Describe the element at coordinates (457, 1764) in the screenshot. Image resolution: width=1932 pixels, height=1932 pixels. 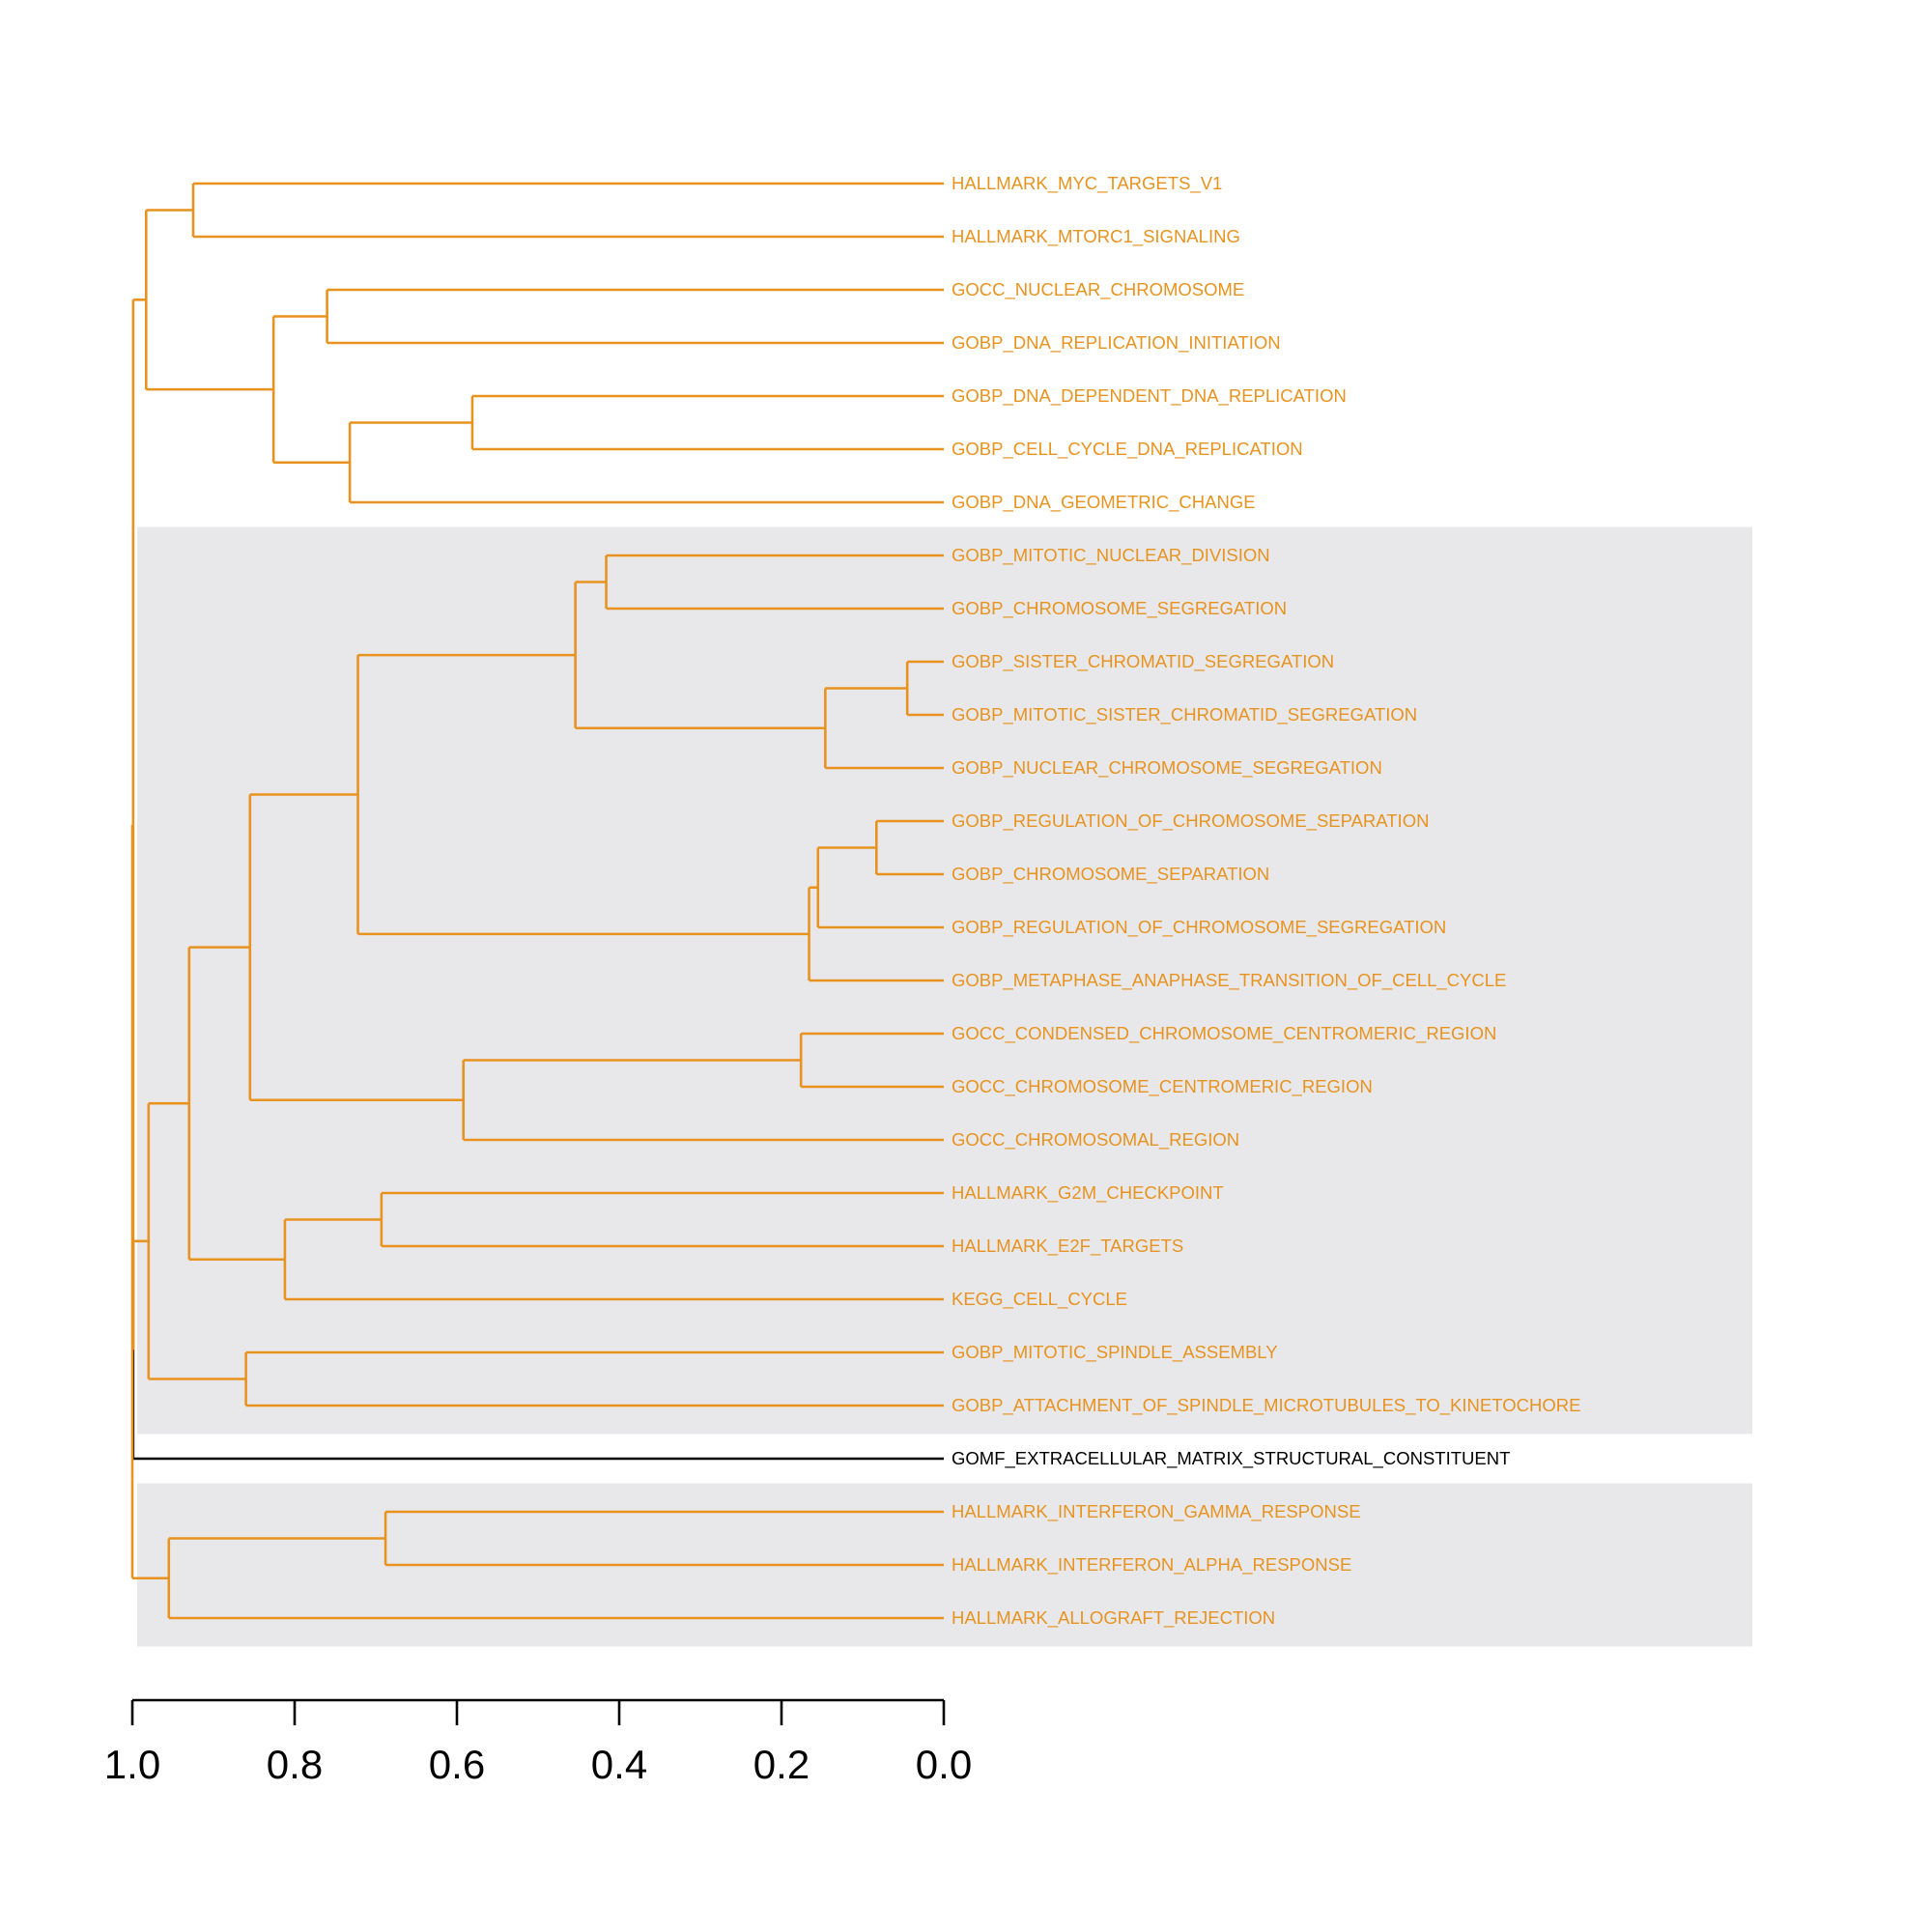
I see `axis-tick-label: 0.6` at that location.